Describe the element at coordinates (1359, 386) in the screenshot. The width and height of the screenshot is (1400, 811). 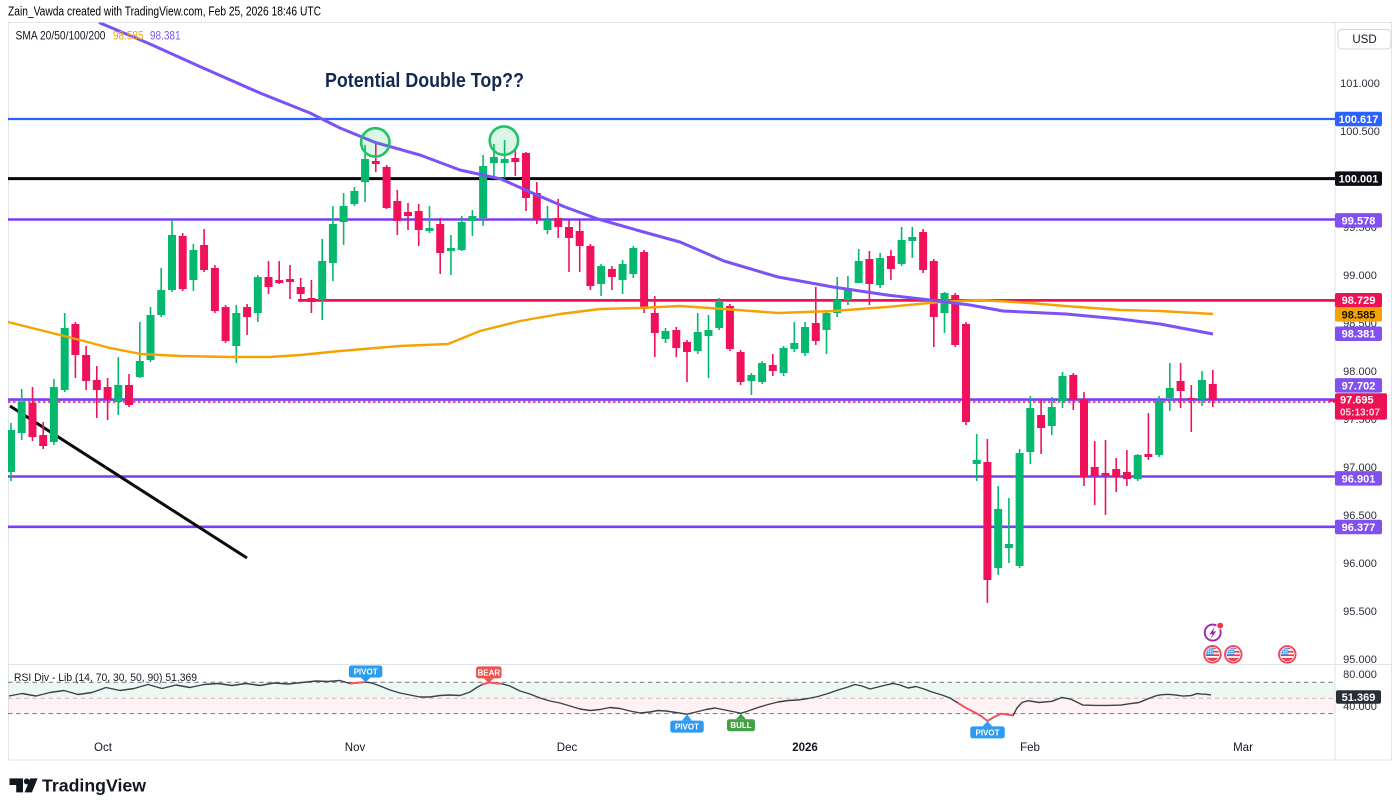
I see `svg-text: 97.702` at that location.